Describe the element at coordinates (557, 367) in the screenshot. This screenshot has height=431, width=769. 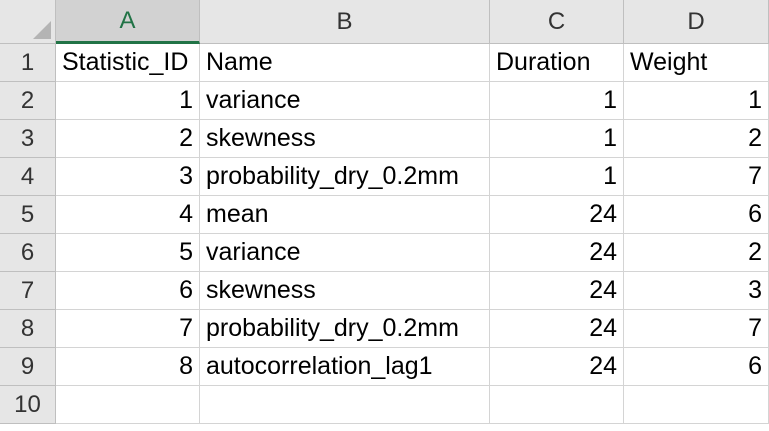
I see `cell-c9: 24` at that location.